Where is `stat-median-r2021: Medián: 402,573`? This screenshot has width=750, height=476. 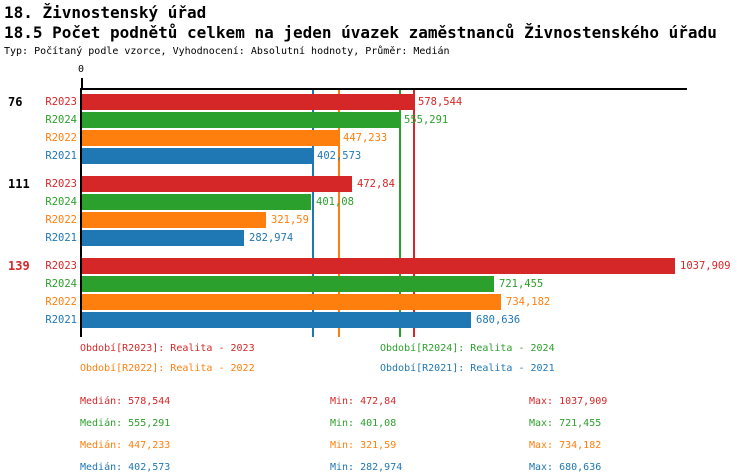
stat-median-r2021: Medián: 402,573 is located at coordinates (125, 467).